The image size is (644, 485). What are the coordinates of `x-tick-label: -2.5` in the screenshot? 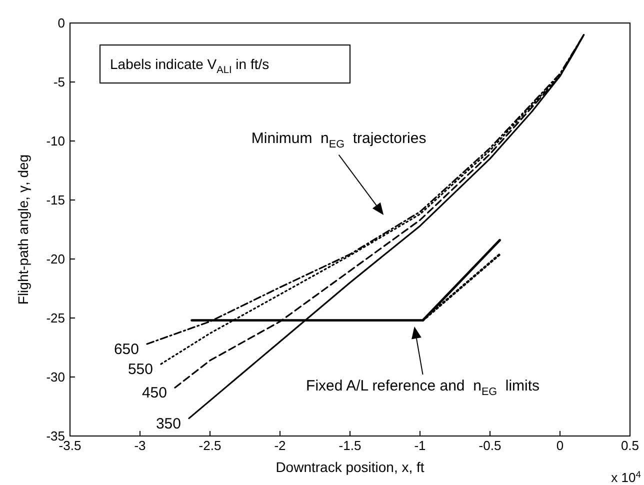 It's located at (210, 446).